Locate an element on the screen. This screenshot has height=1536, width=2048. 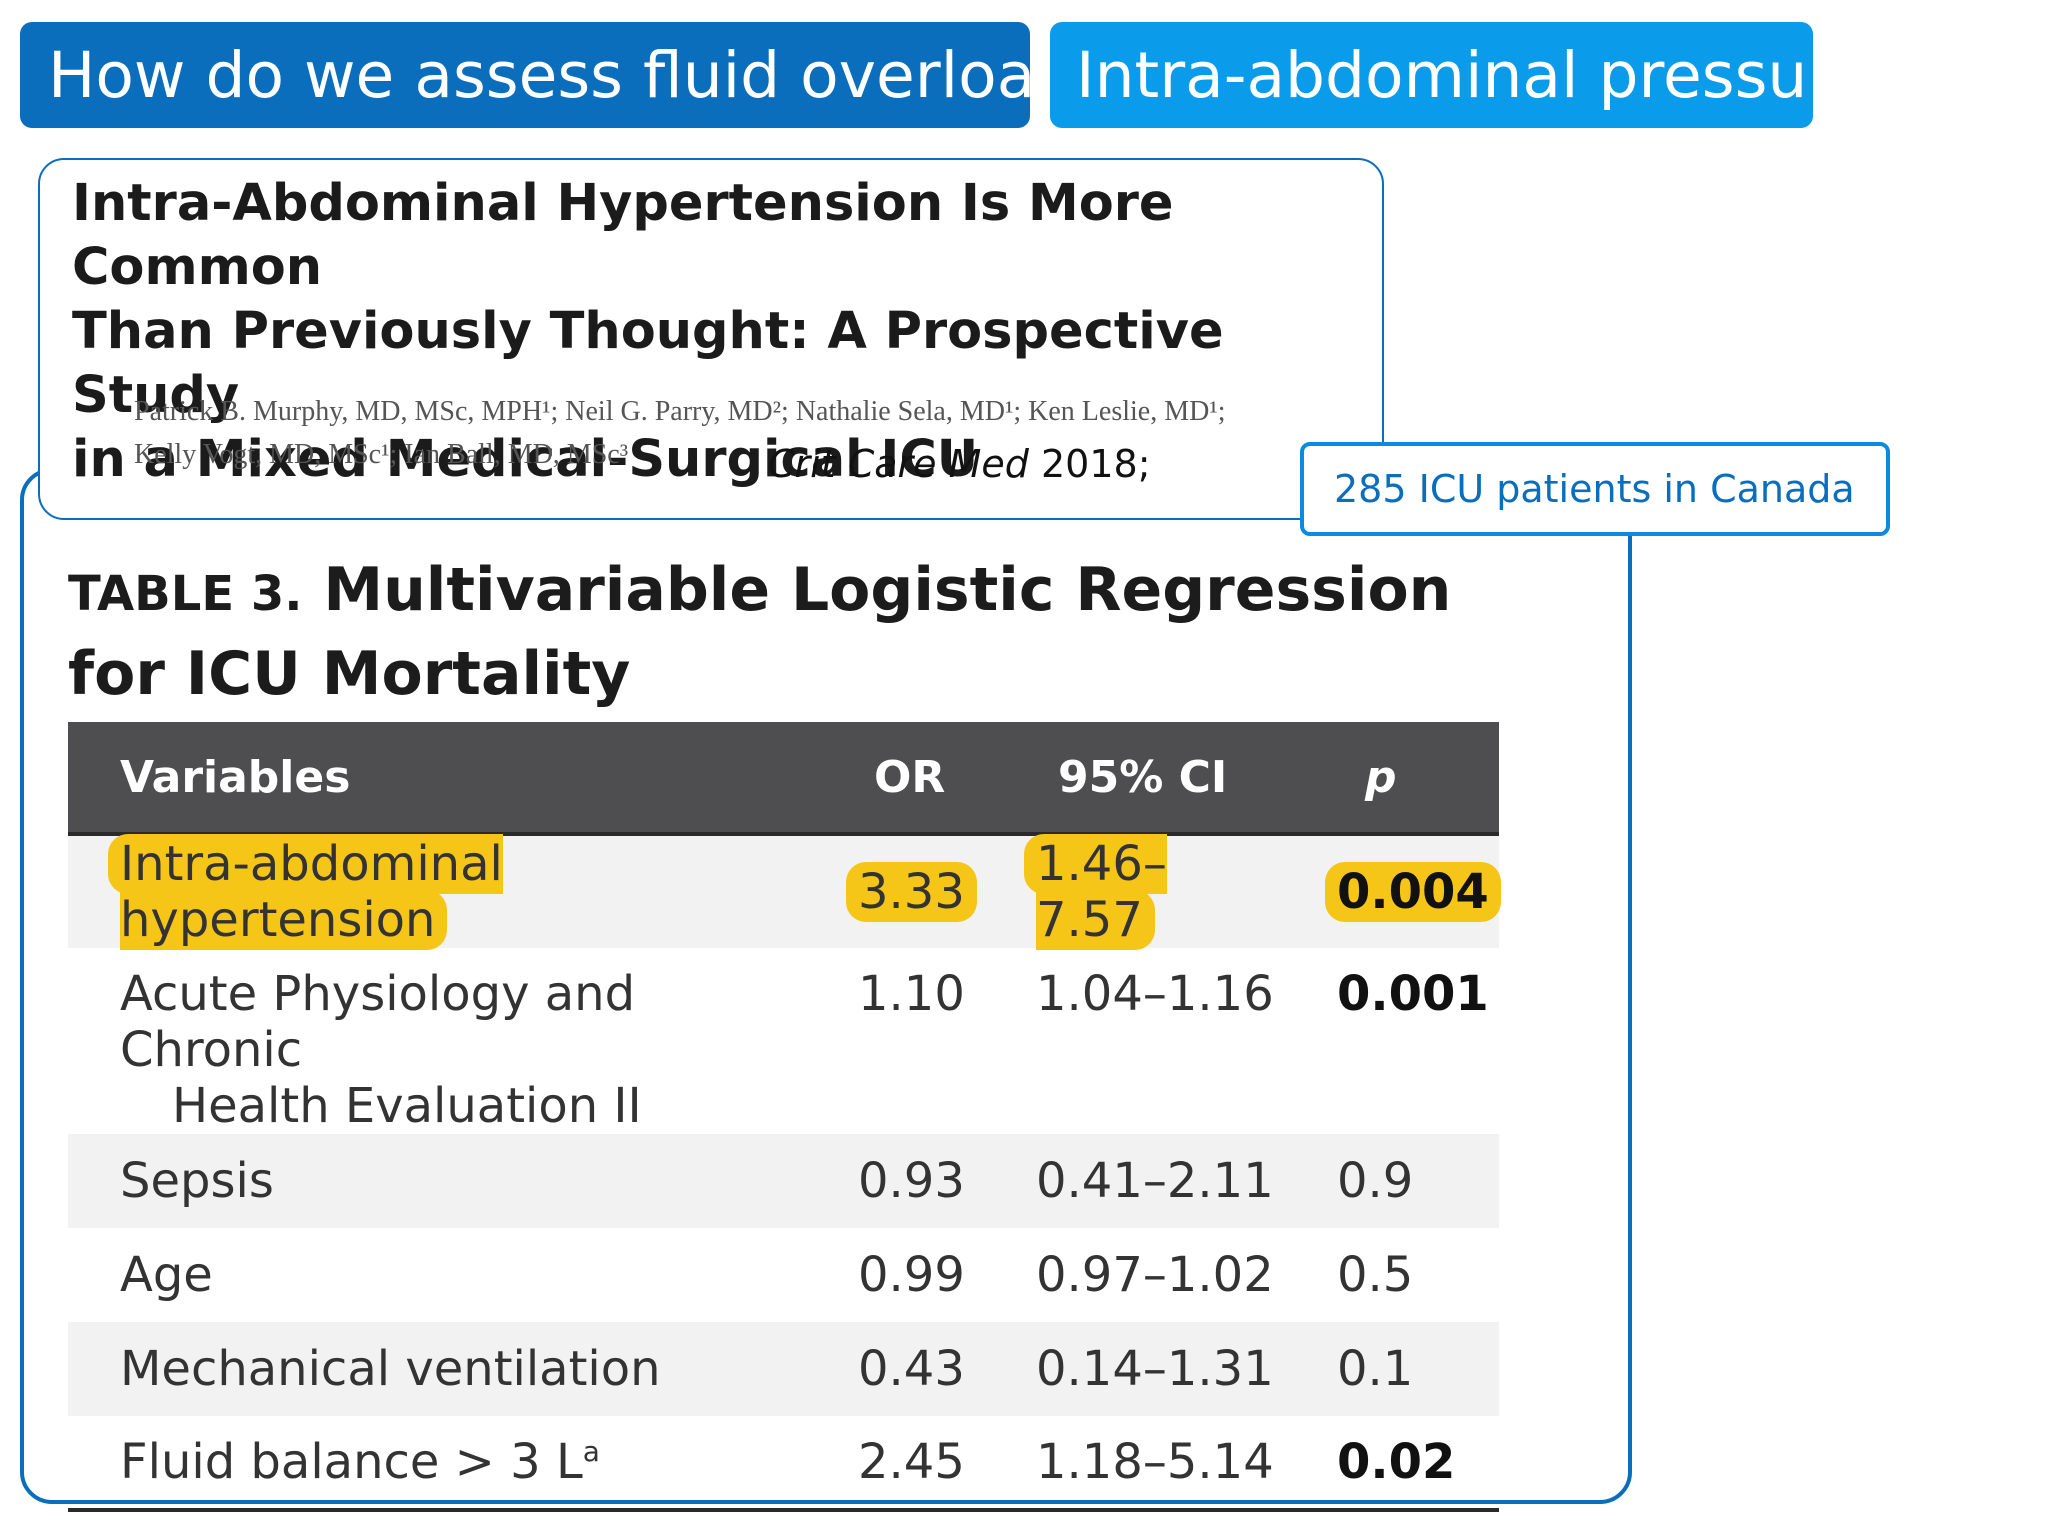
slide-subtitle-box: Intra-abdominal pressure is located at coordinates (1460, 75).